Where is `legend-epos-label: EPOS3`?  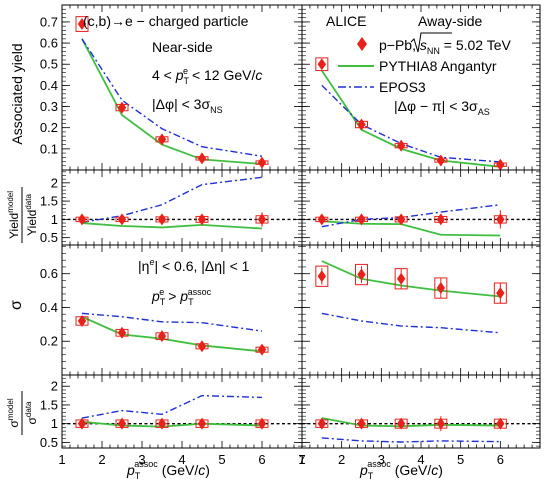 legend-epos-label: EPOS3 is located at coordinates (402, 87).